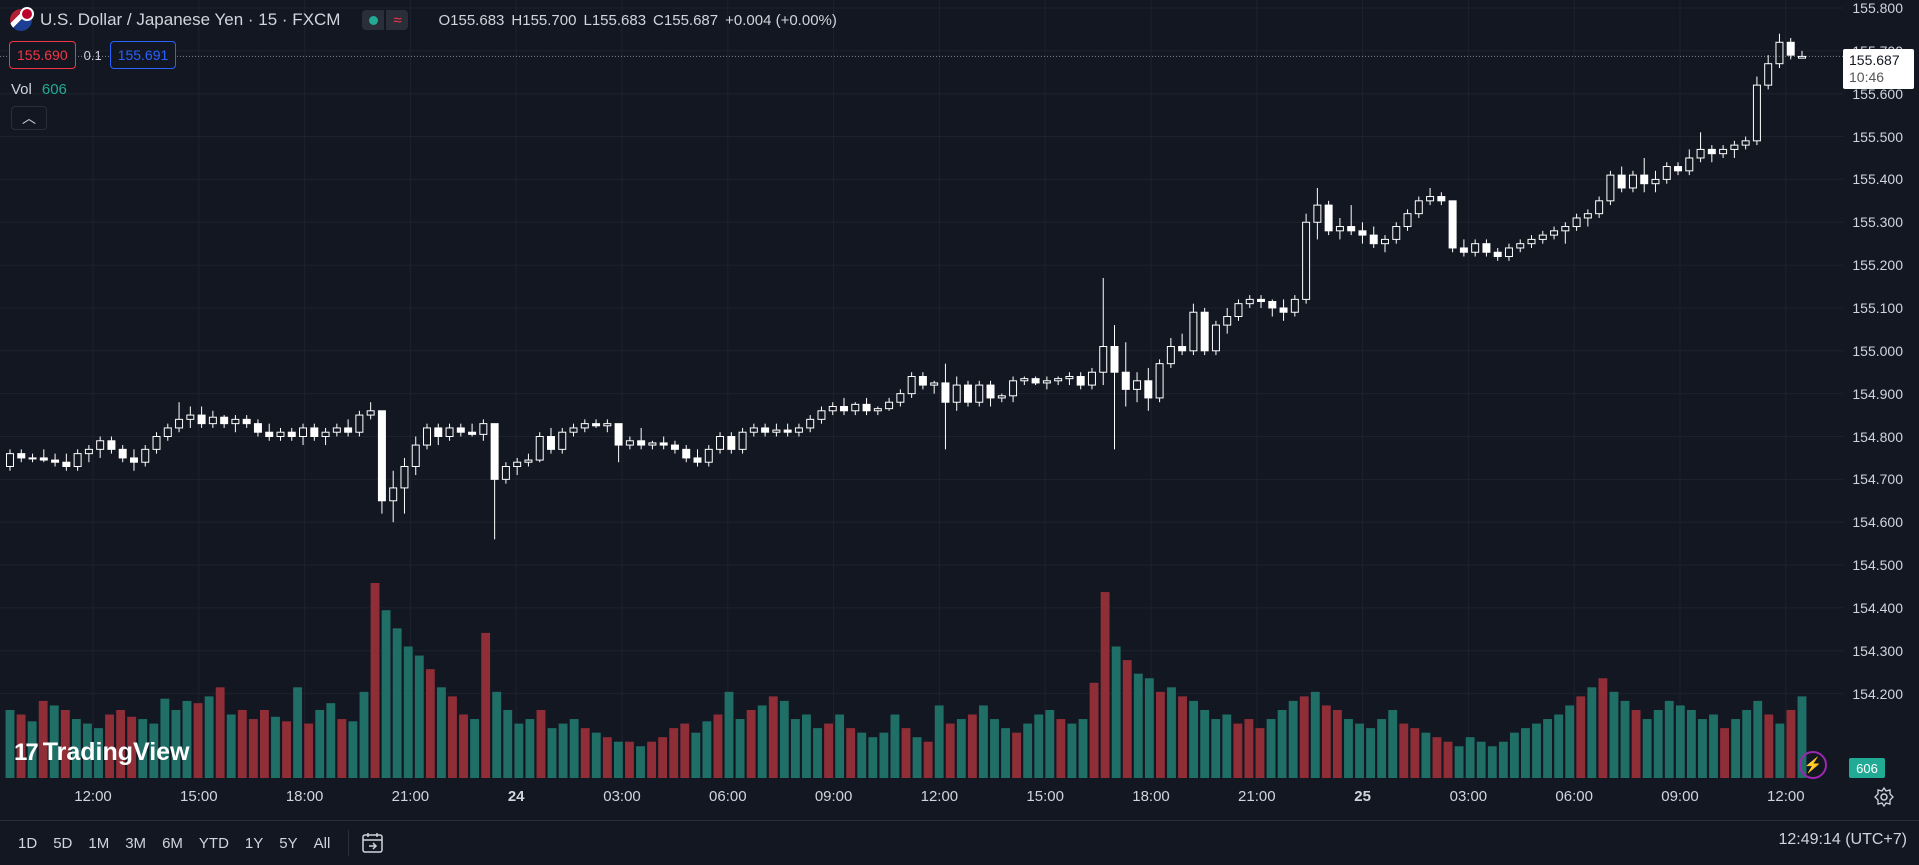 The width and height of the screenshot is (1919, 865). Describe the element at coordinates (1877, 436) in the screenshot. I see `price-tick-label: 154.800` at that location.